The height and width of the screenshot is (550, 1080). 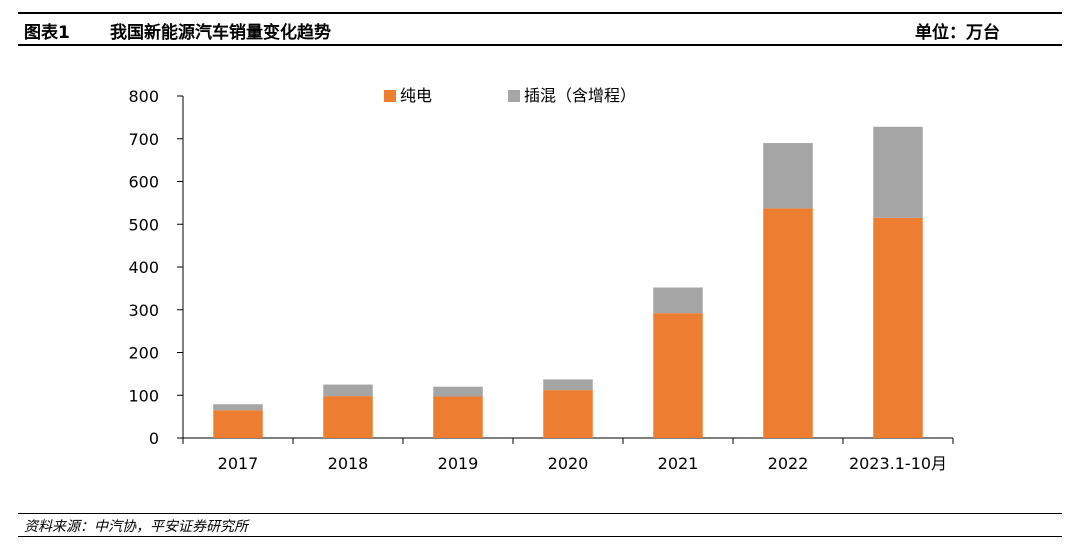 I want to click on x-tick-label: 2018, so click(x=348, y=463).